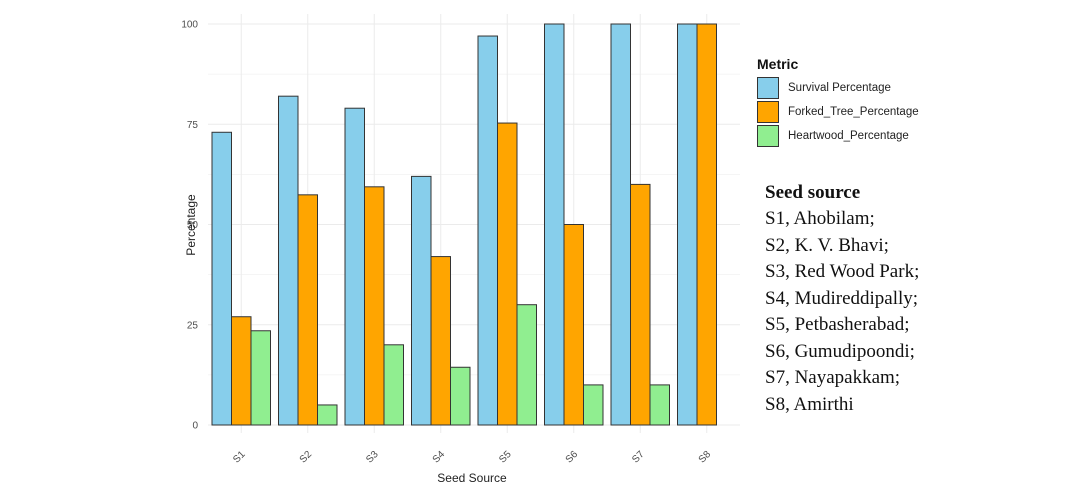 The height and width of the screenshot is (490, 1090). I want to click on legend-label: Survival Percentage, so click(839, 88).